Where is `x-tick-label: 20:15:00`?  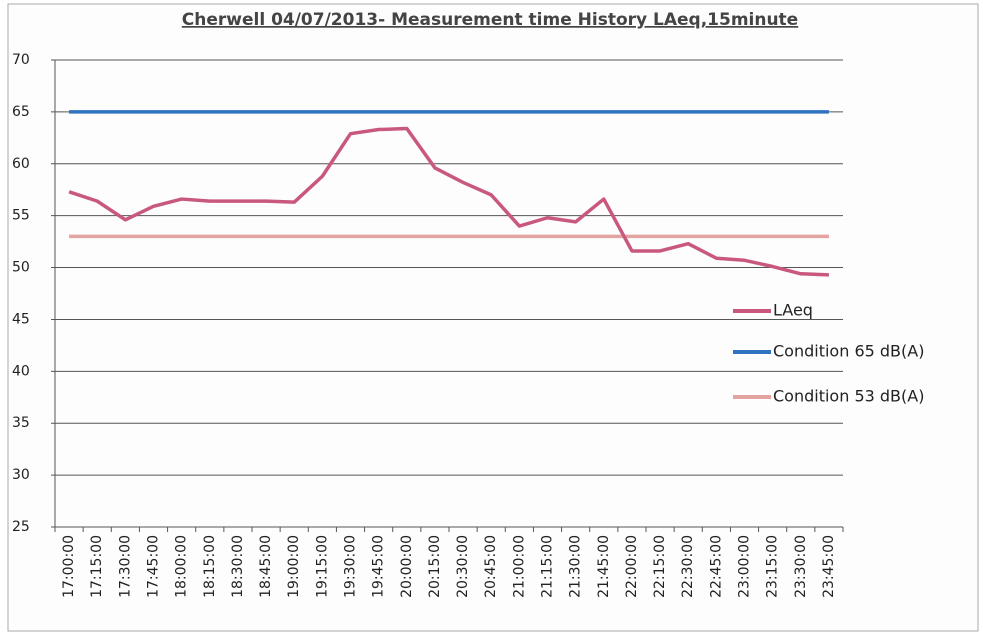
x-tick-label: 20:15:00 is located at coordinates (435, 566).